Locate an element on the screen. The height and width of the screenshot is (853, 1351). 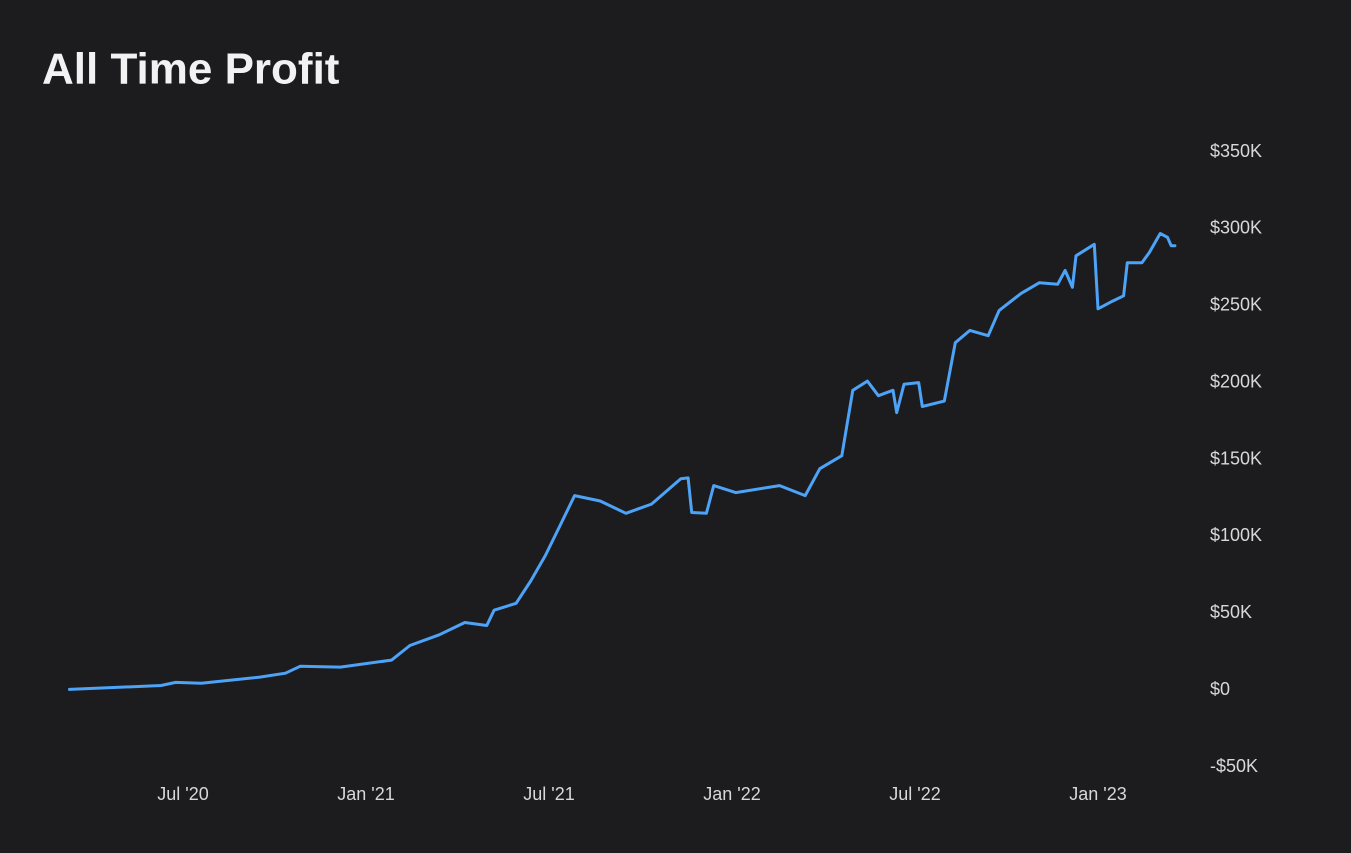
y-tick-label: -$50K is located at coordinates (1234, 766).